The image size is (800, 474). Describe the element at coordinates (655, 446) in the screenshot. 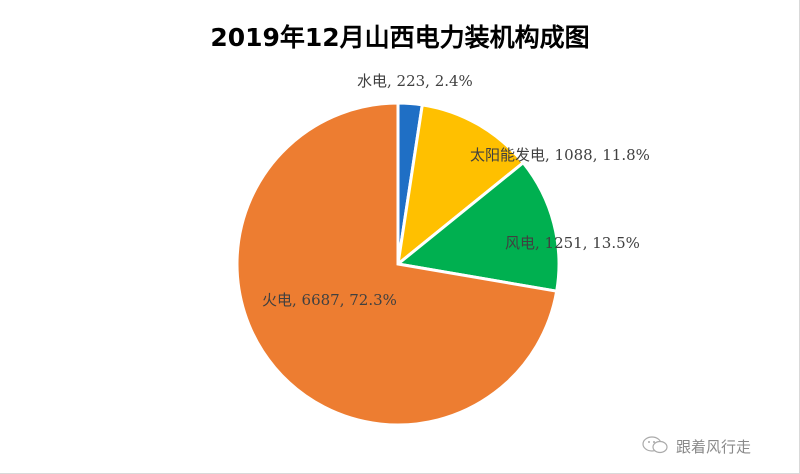

I see `wechat-icon` at that location.